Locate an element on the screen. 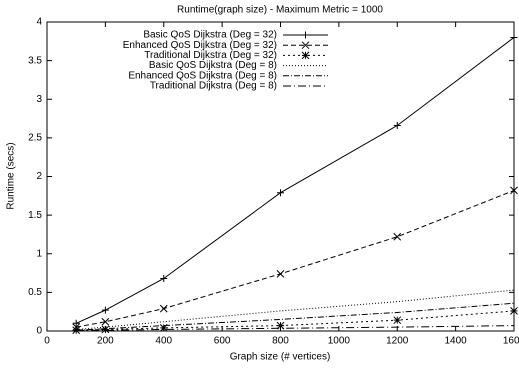  y-tick-label: 2.5 is located at coordinates (35, 138).